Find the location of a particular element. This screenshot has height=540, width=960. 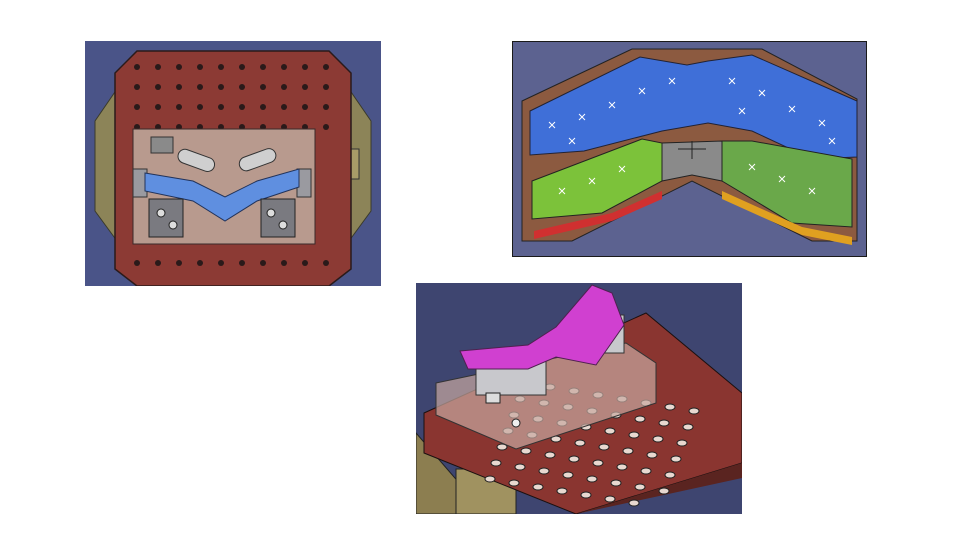

right-top-clamp is located at coordinates (257, 160).